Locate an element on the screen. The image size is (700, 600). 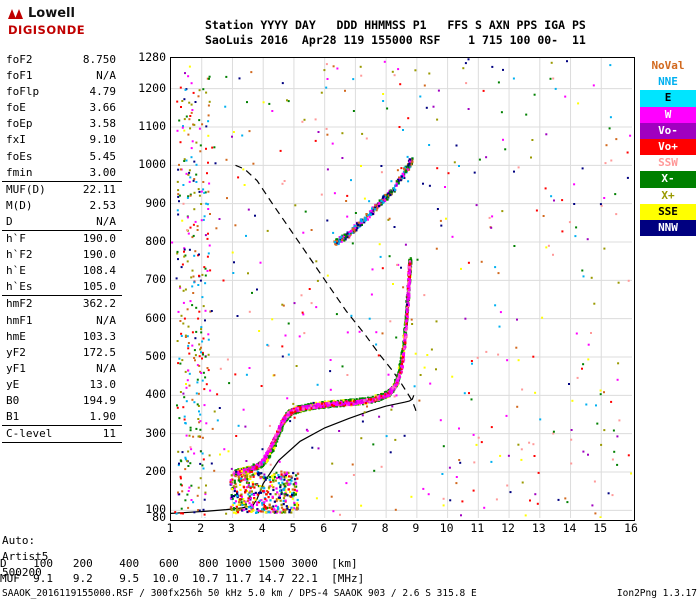
parameter-row: M(D) 2.53 is located at coordinates (62, 206).